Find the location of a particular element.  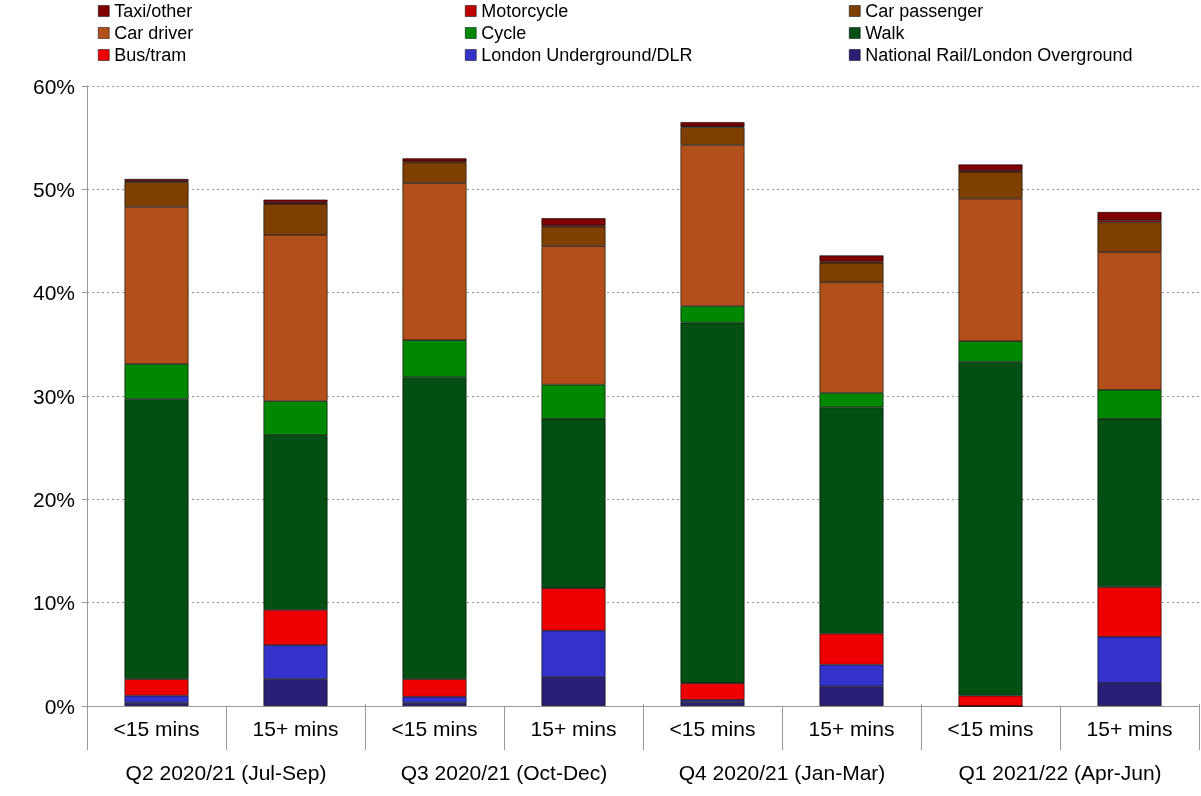

y-tick-label: 20% is located at coordinates (53, 499).